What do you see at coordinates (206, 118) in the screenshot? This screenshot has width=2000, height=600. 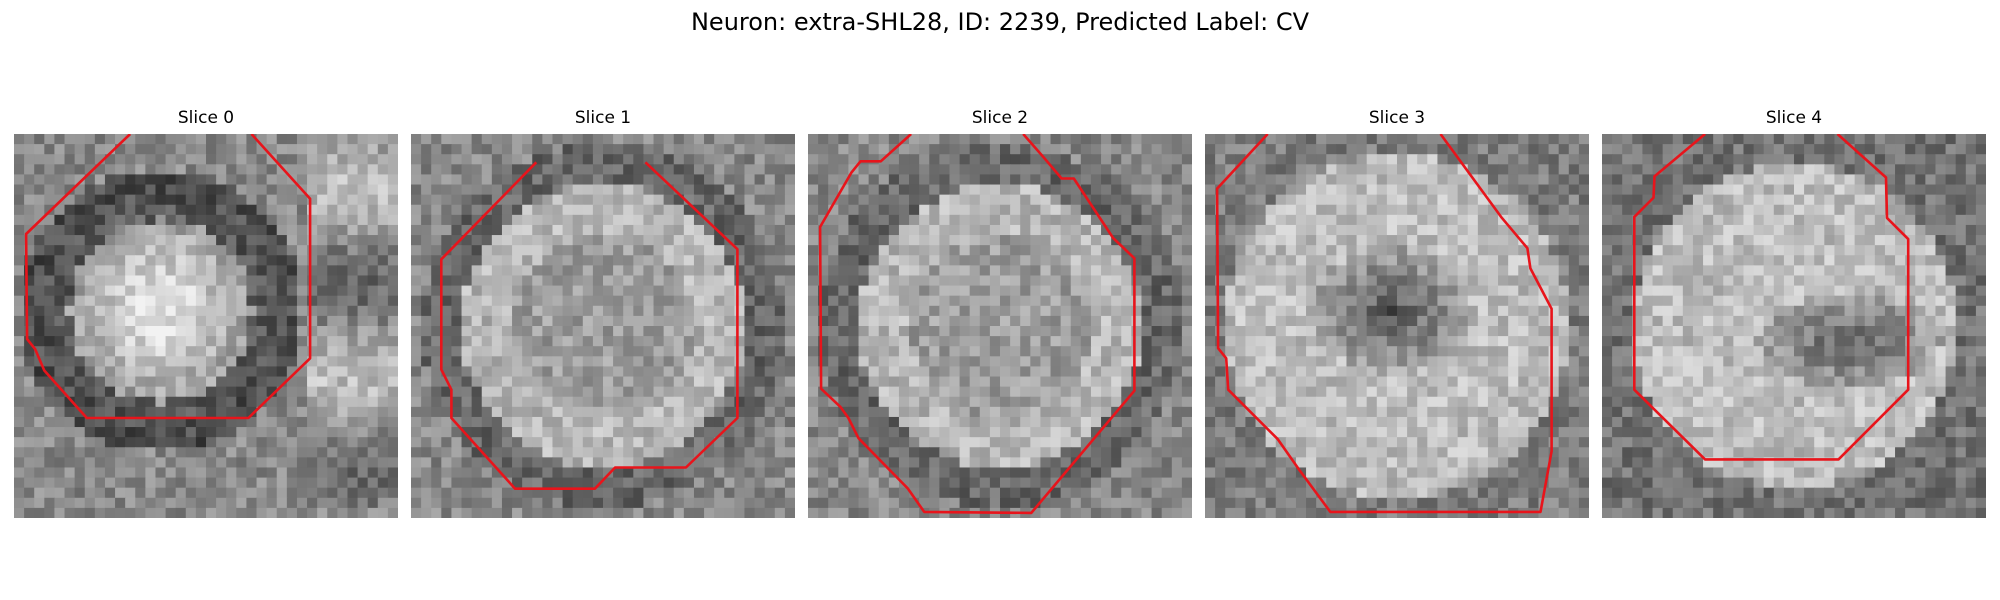 I see `slice-title-0: Slice 0` at bounding box center [206, 118].